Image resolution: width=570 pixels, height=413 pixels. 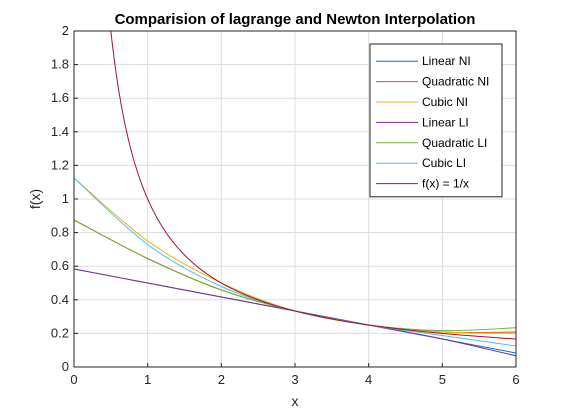 What do you see at coordinates (444, 163) in the screenshot?
I see `legend-label: Cubic LI` at bounding box center [444, 163].